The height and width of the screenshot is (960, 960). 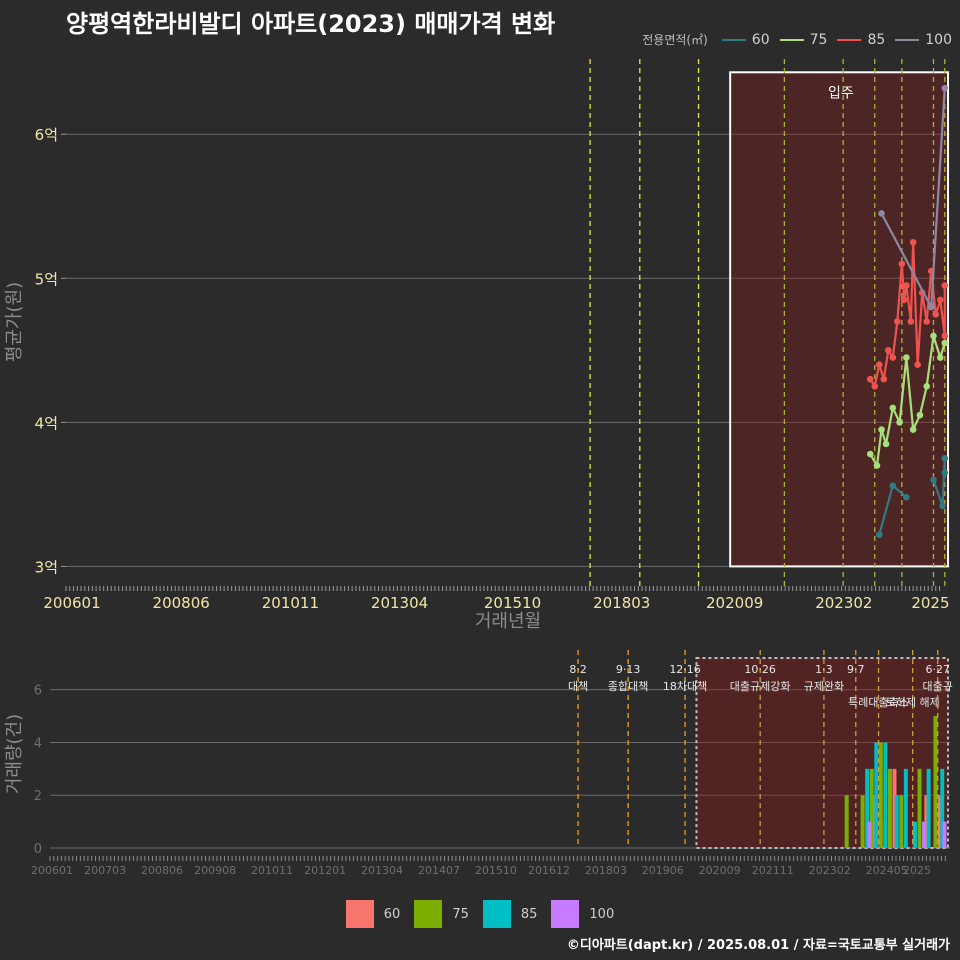 I want to click on x-tick-label-2: 201011, so click(x=290, y=603).